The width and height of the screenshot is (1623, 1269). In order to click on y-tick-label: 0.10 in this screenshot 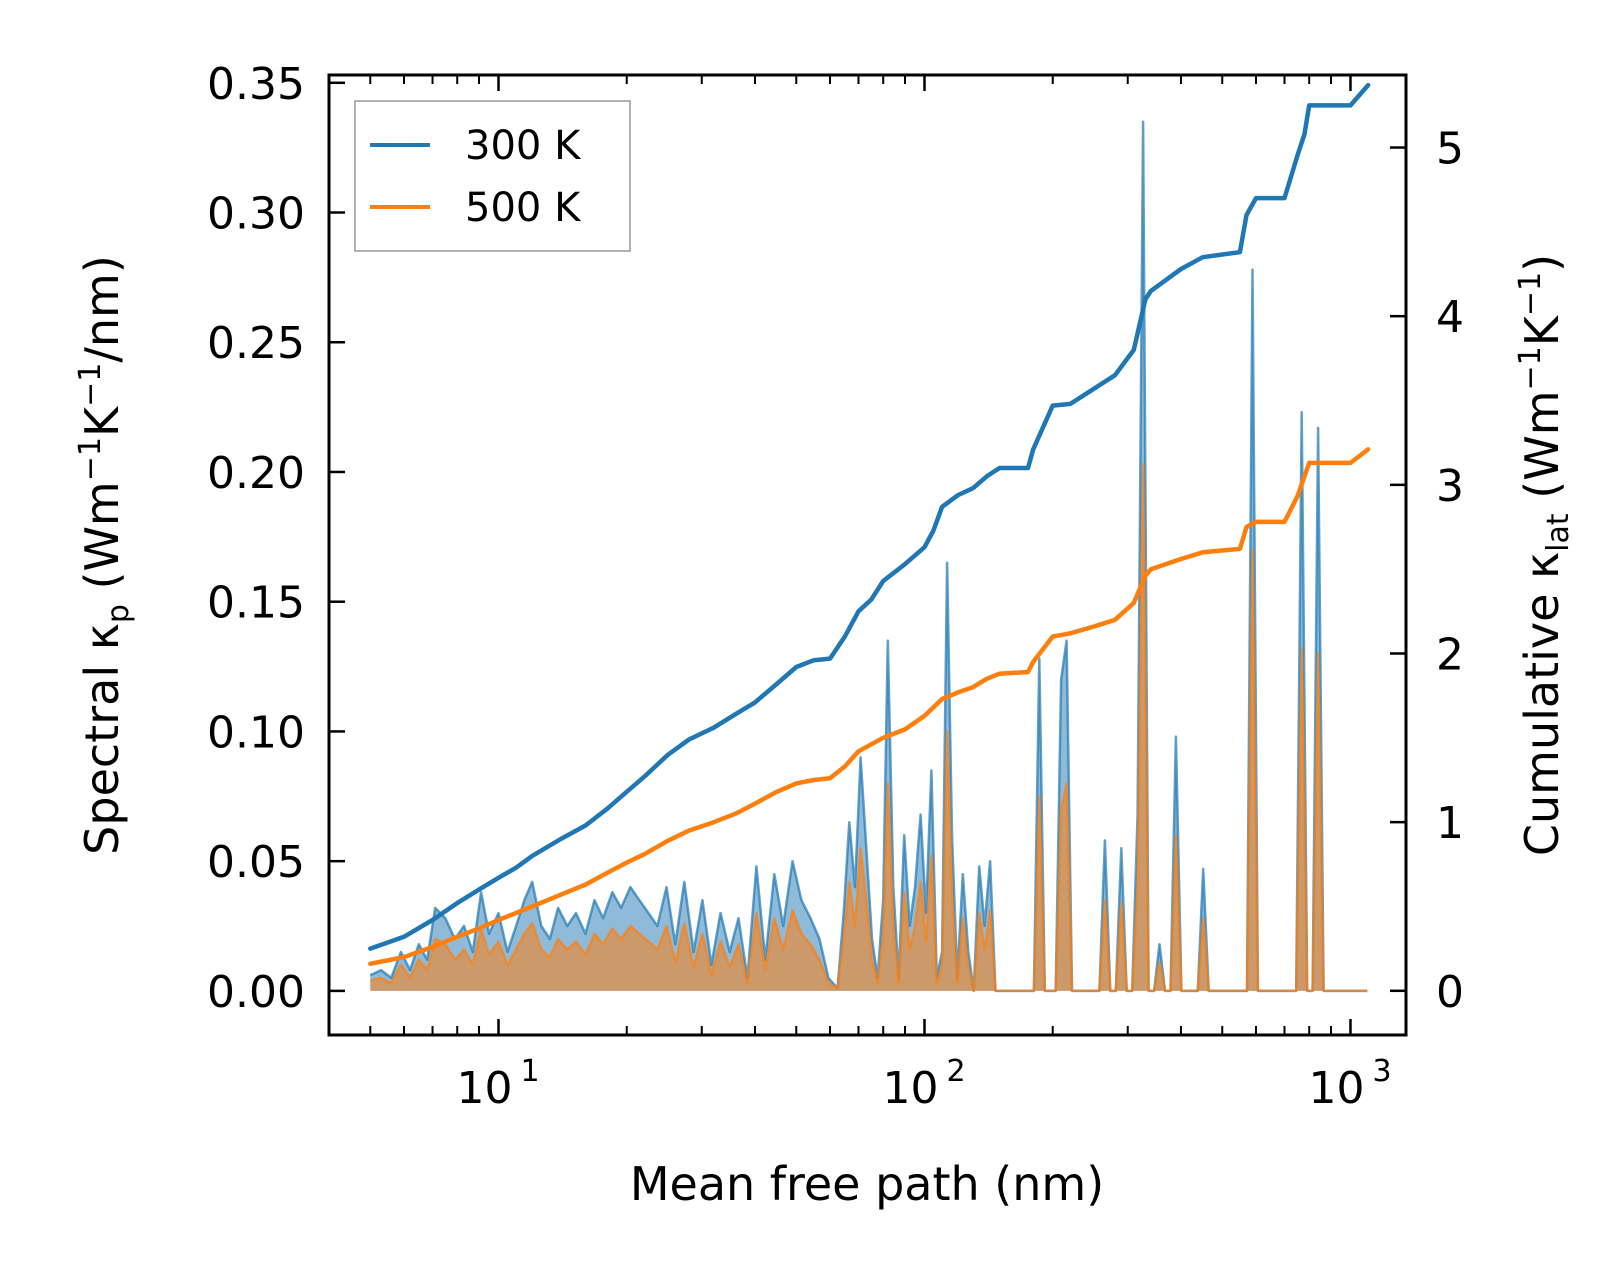, I will do `click(256, 732)`.